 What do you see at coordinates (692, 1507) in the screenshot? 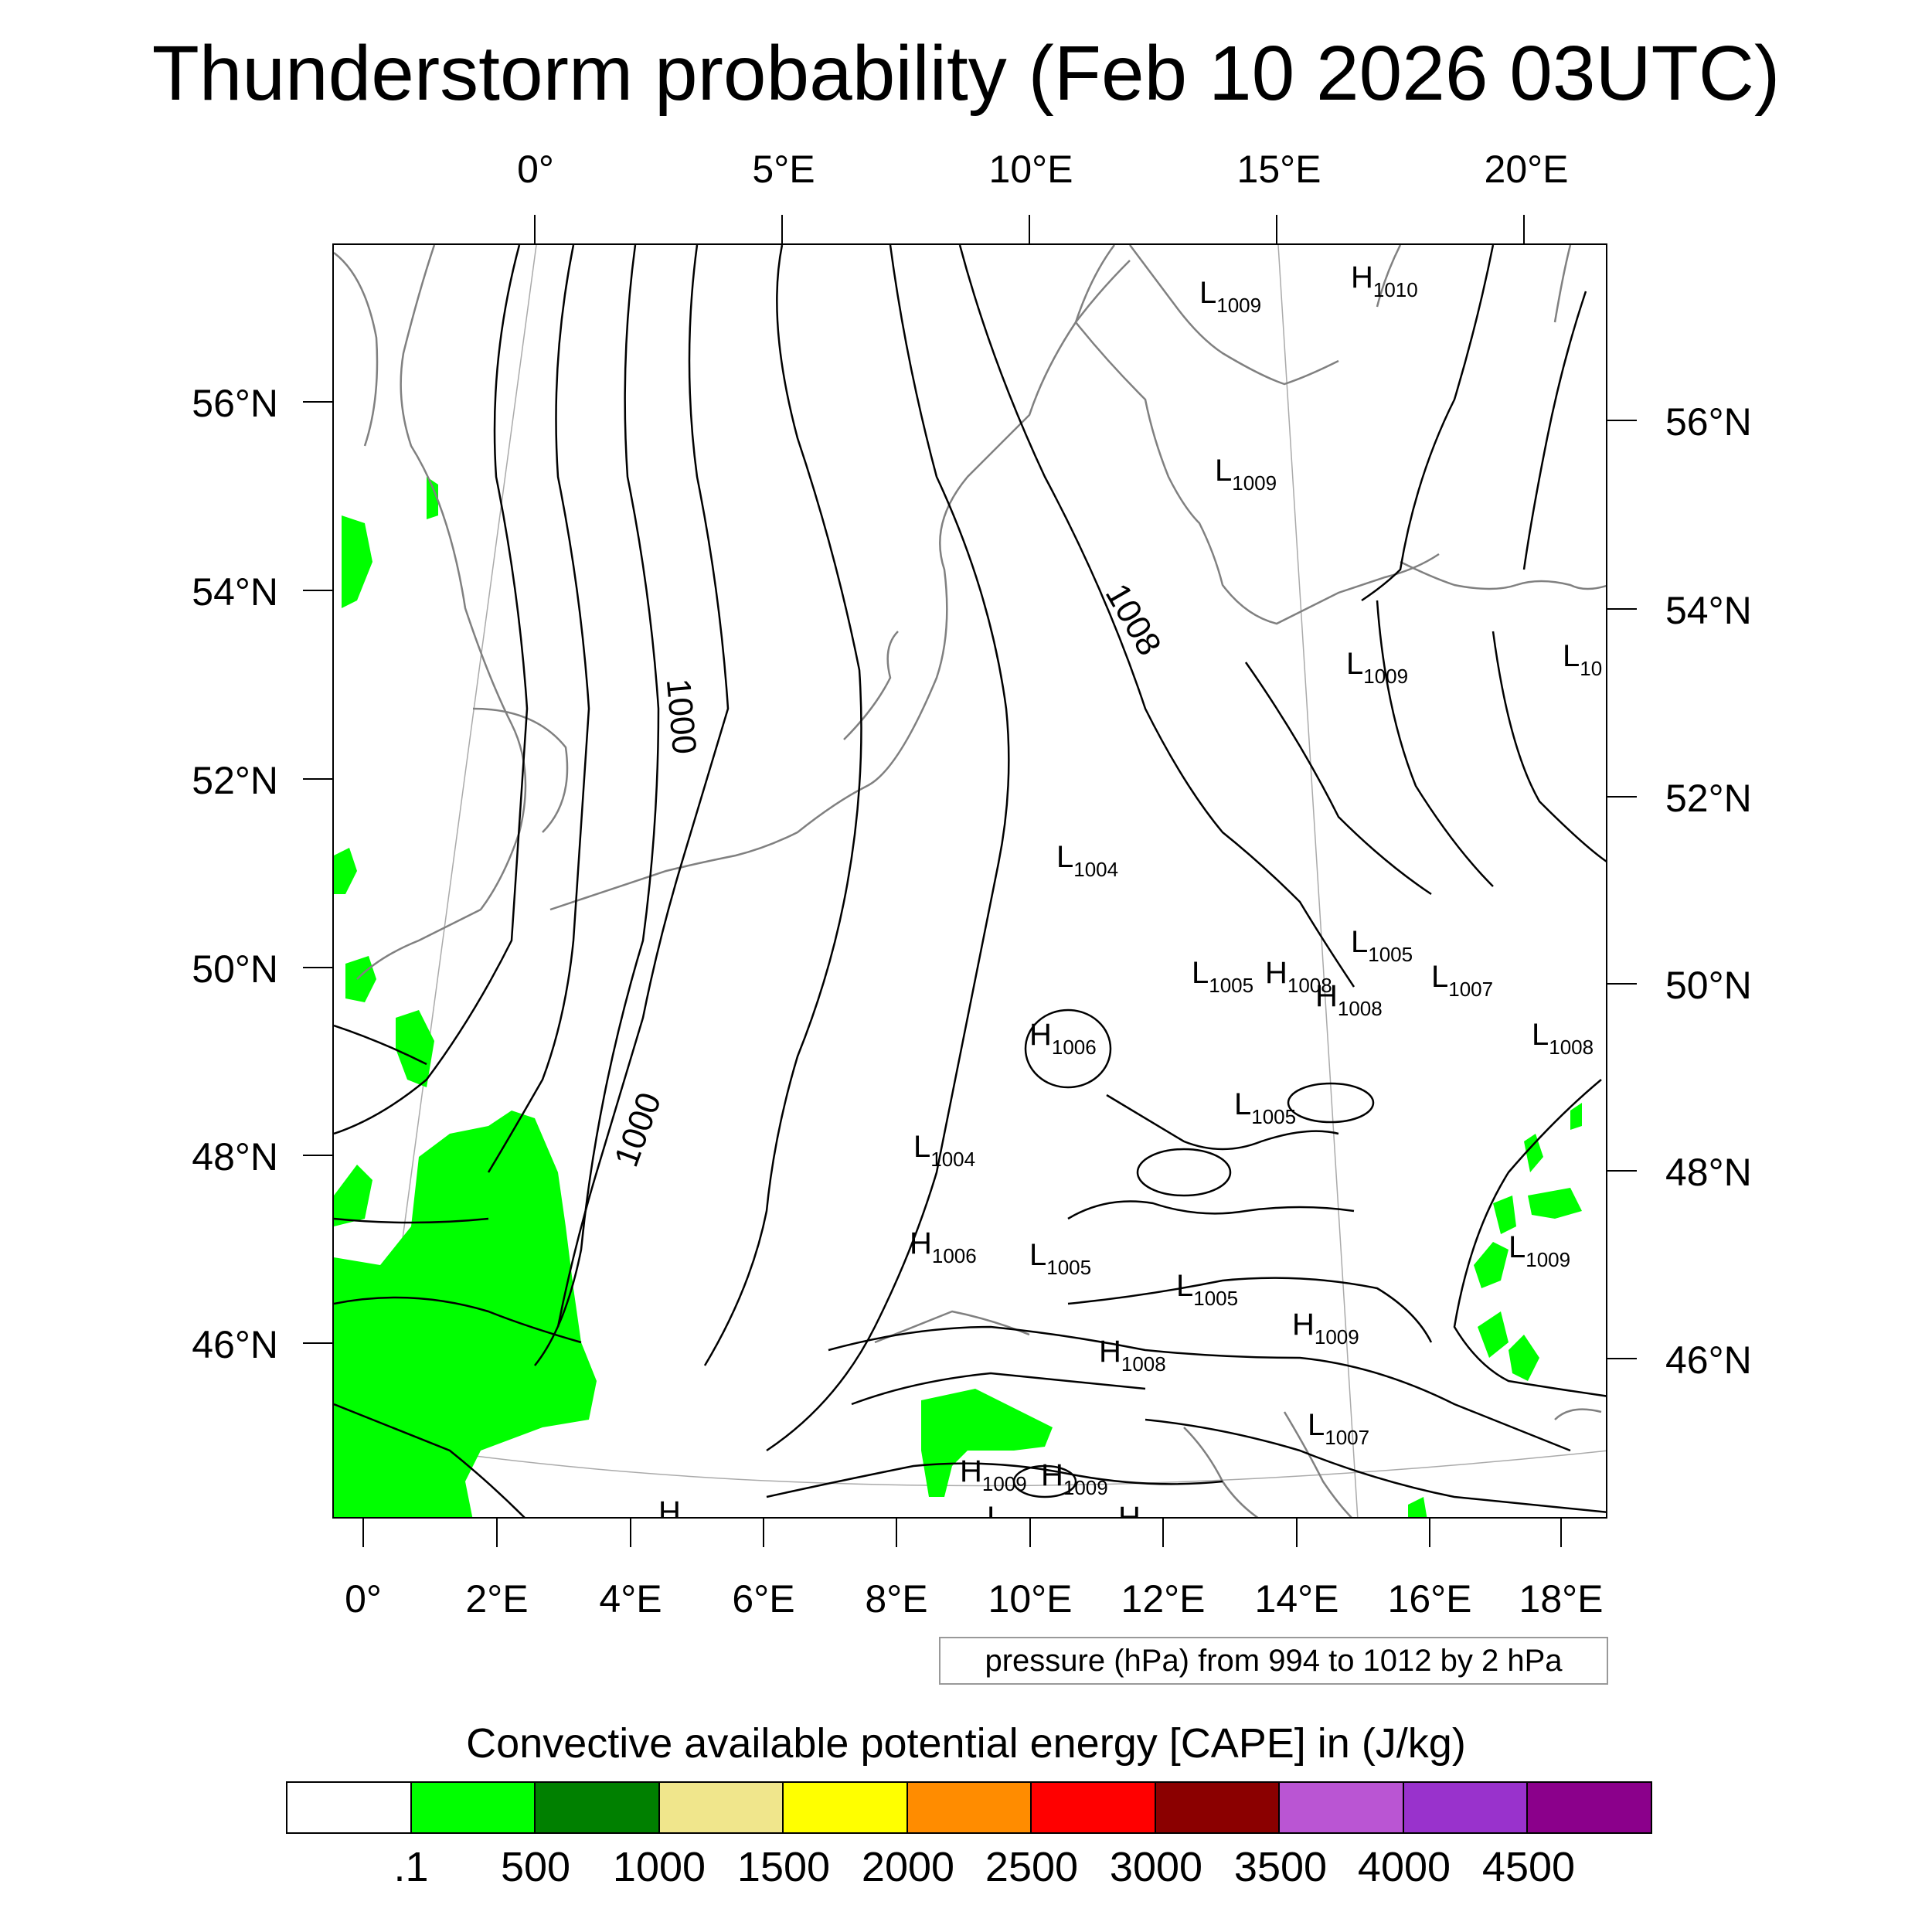
I see `pressure-center-label: H1007` at bounding box center [692, 1507].